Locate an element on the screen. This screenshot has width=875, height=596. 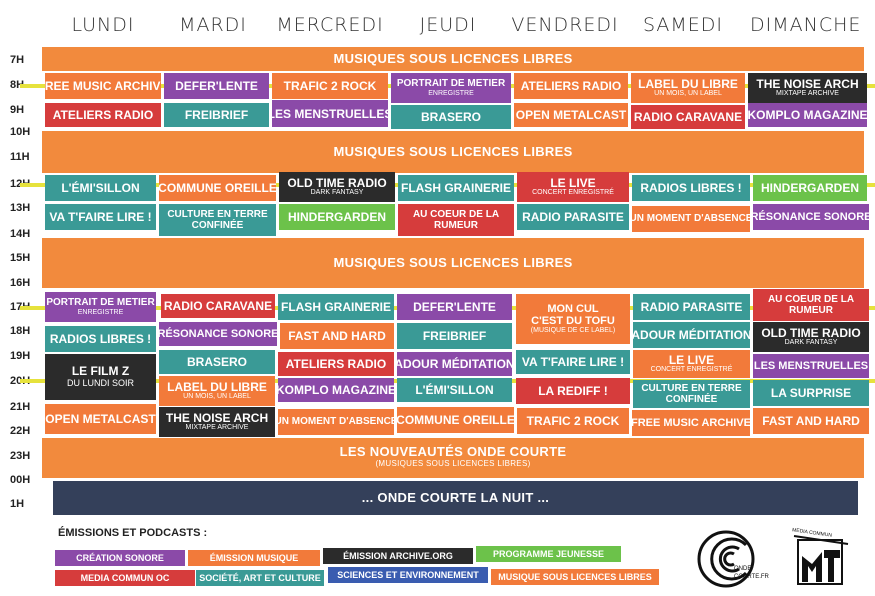
hour-label: 16H is located at coordinates (20, 283).